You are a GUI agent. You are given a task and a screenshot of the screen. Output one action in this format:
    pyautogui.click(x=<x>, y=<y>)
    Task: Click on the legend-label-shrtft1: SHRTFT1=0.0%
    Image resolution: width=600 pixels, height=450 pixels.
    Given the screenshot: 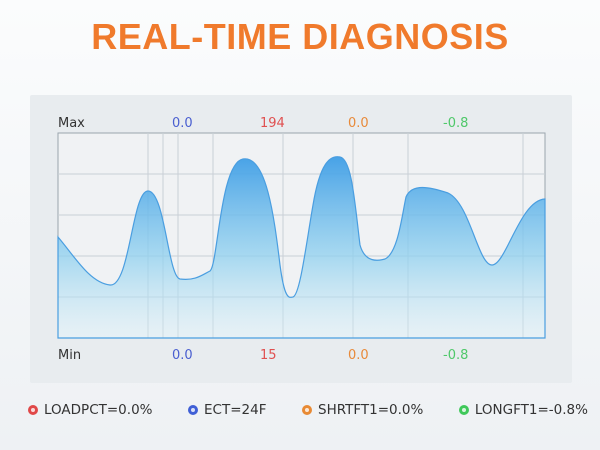 What is the action you would take?
    pyautogui.click(x=371, y=410)
    